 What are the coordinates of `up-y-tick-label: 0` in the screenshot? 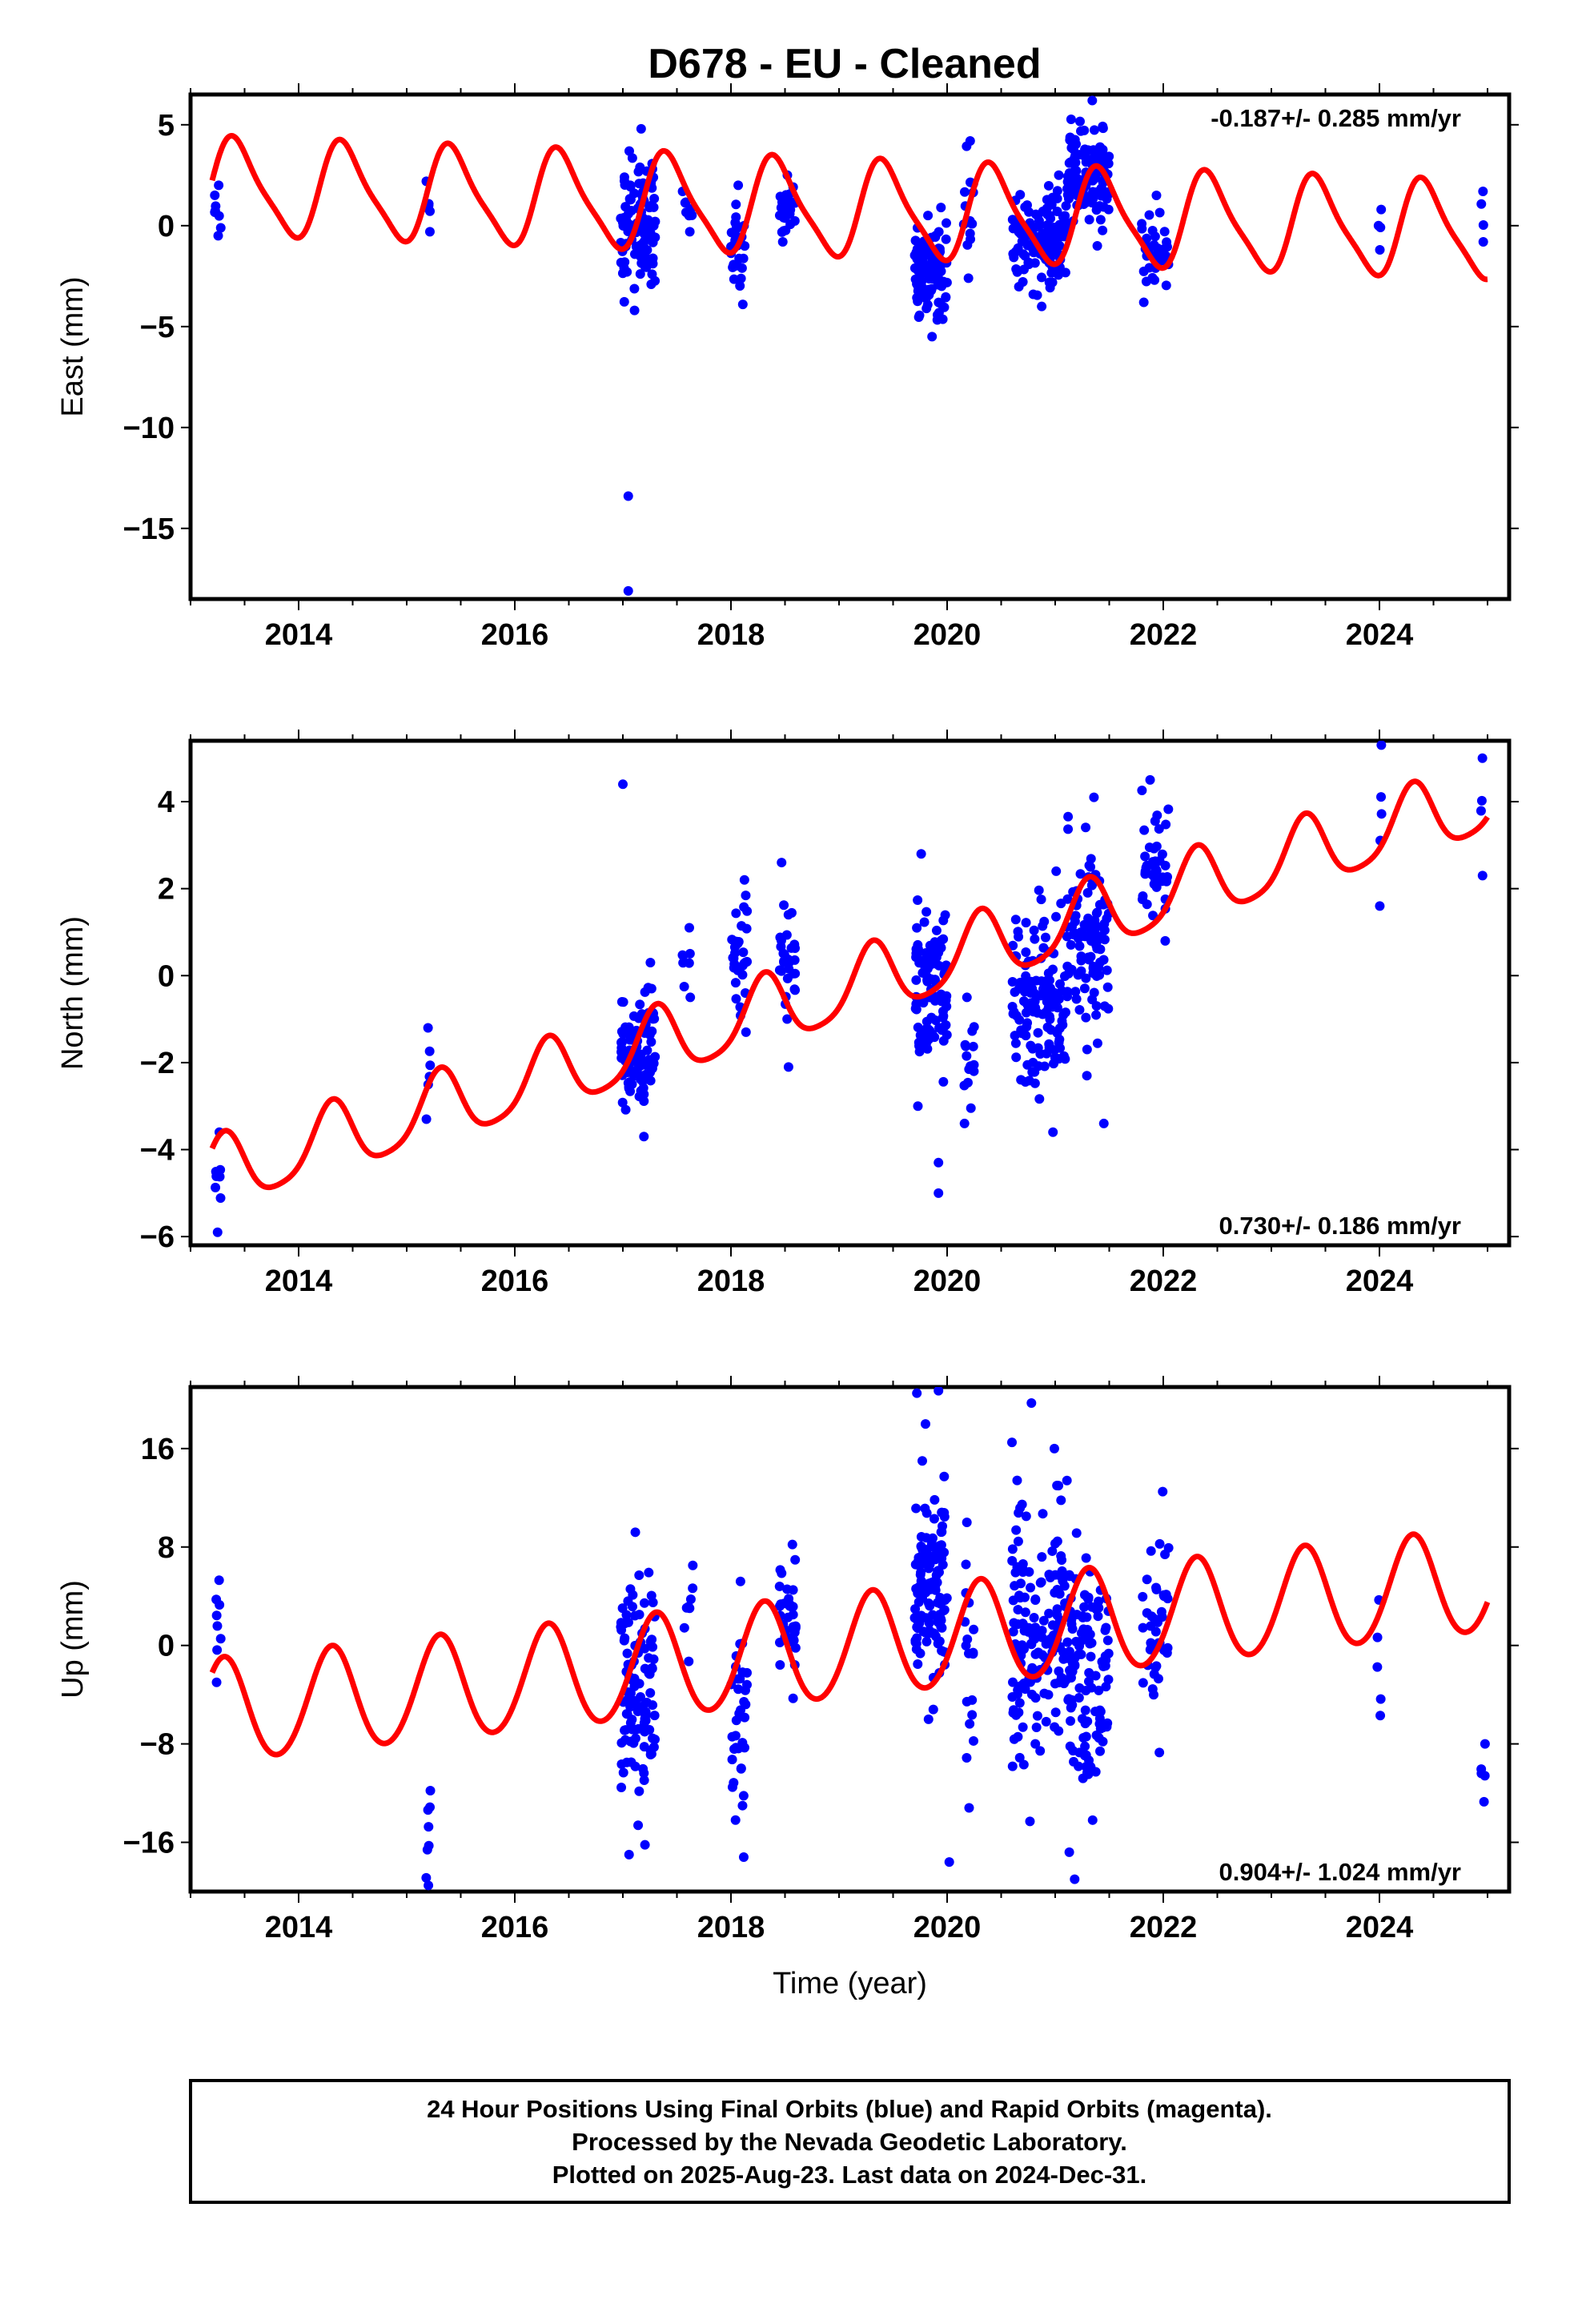 It's located at (166, 1646).